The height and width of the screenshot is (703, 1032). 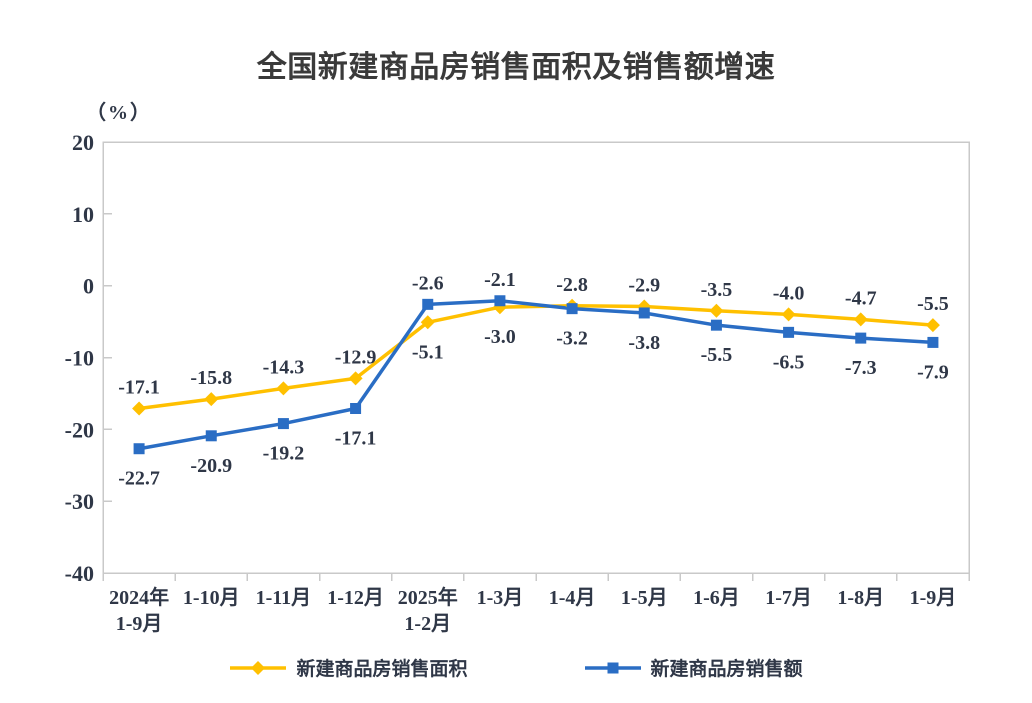 I want to click on data-label: -3.5, so click(x=717, y=290).